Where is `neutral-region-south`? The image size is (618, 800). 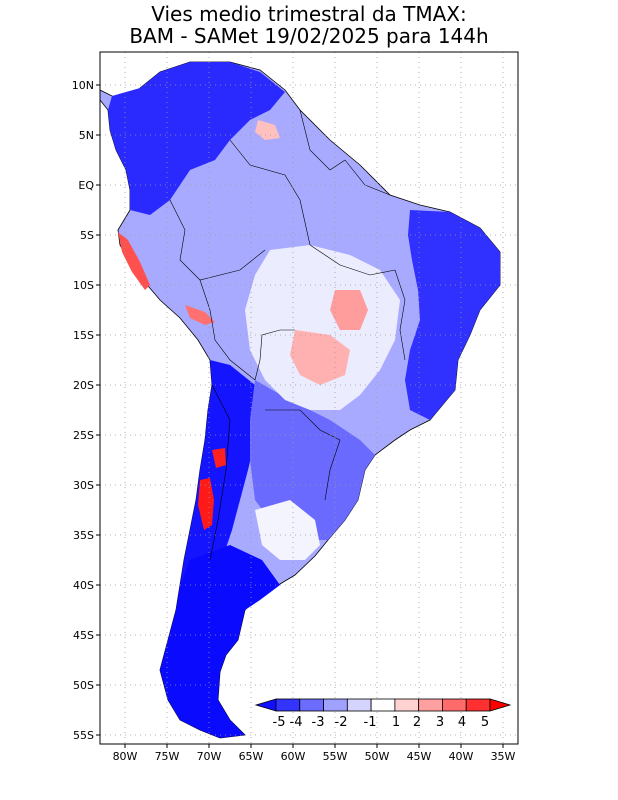
neutral-region-south is located at coordinates (287, 530).